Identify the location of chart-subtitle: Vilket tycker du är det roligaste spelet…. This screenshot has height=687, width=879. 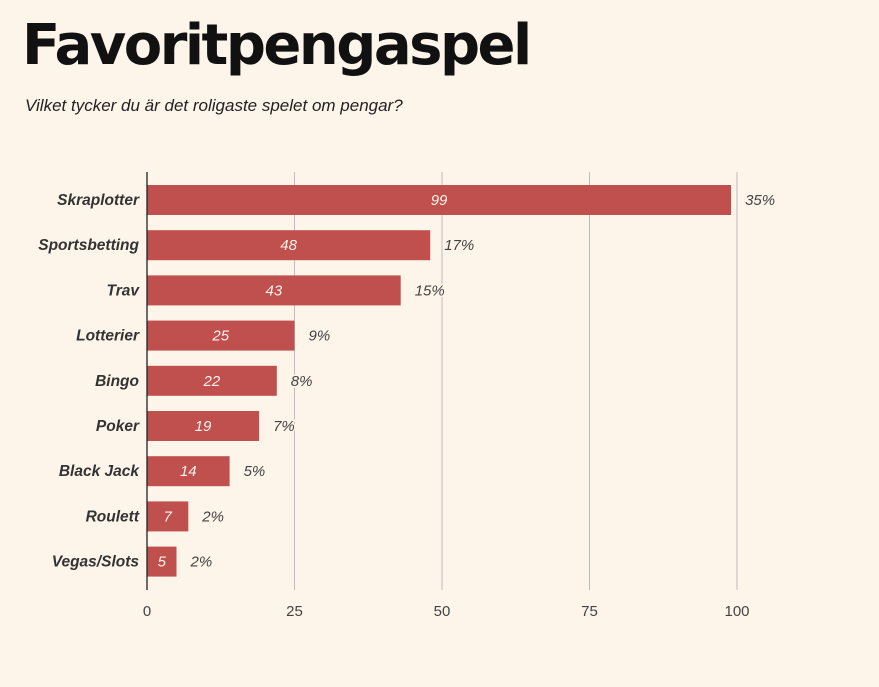
(214, 105).